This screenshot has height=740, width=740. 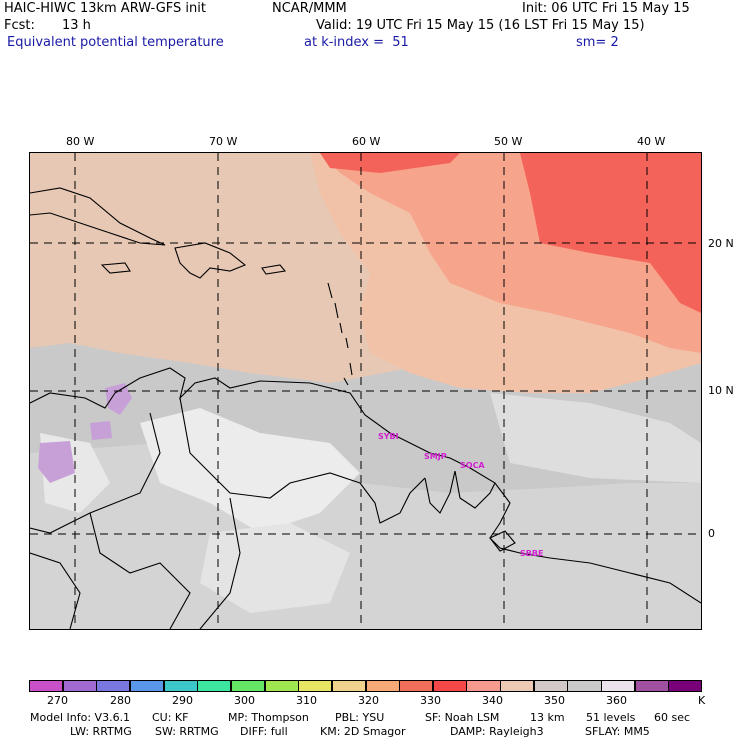 I want to click on lon-label-60w: 60 W, so click(x=366, y=141).